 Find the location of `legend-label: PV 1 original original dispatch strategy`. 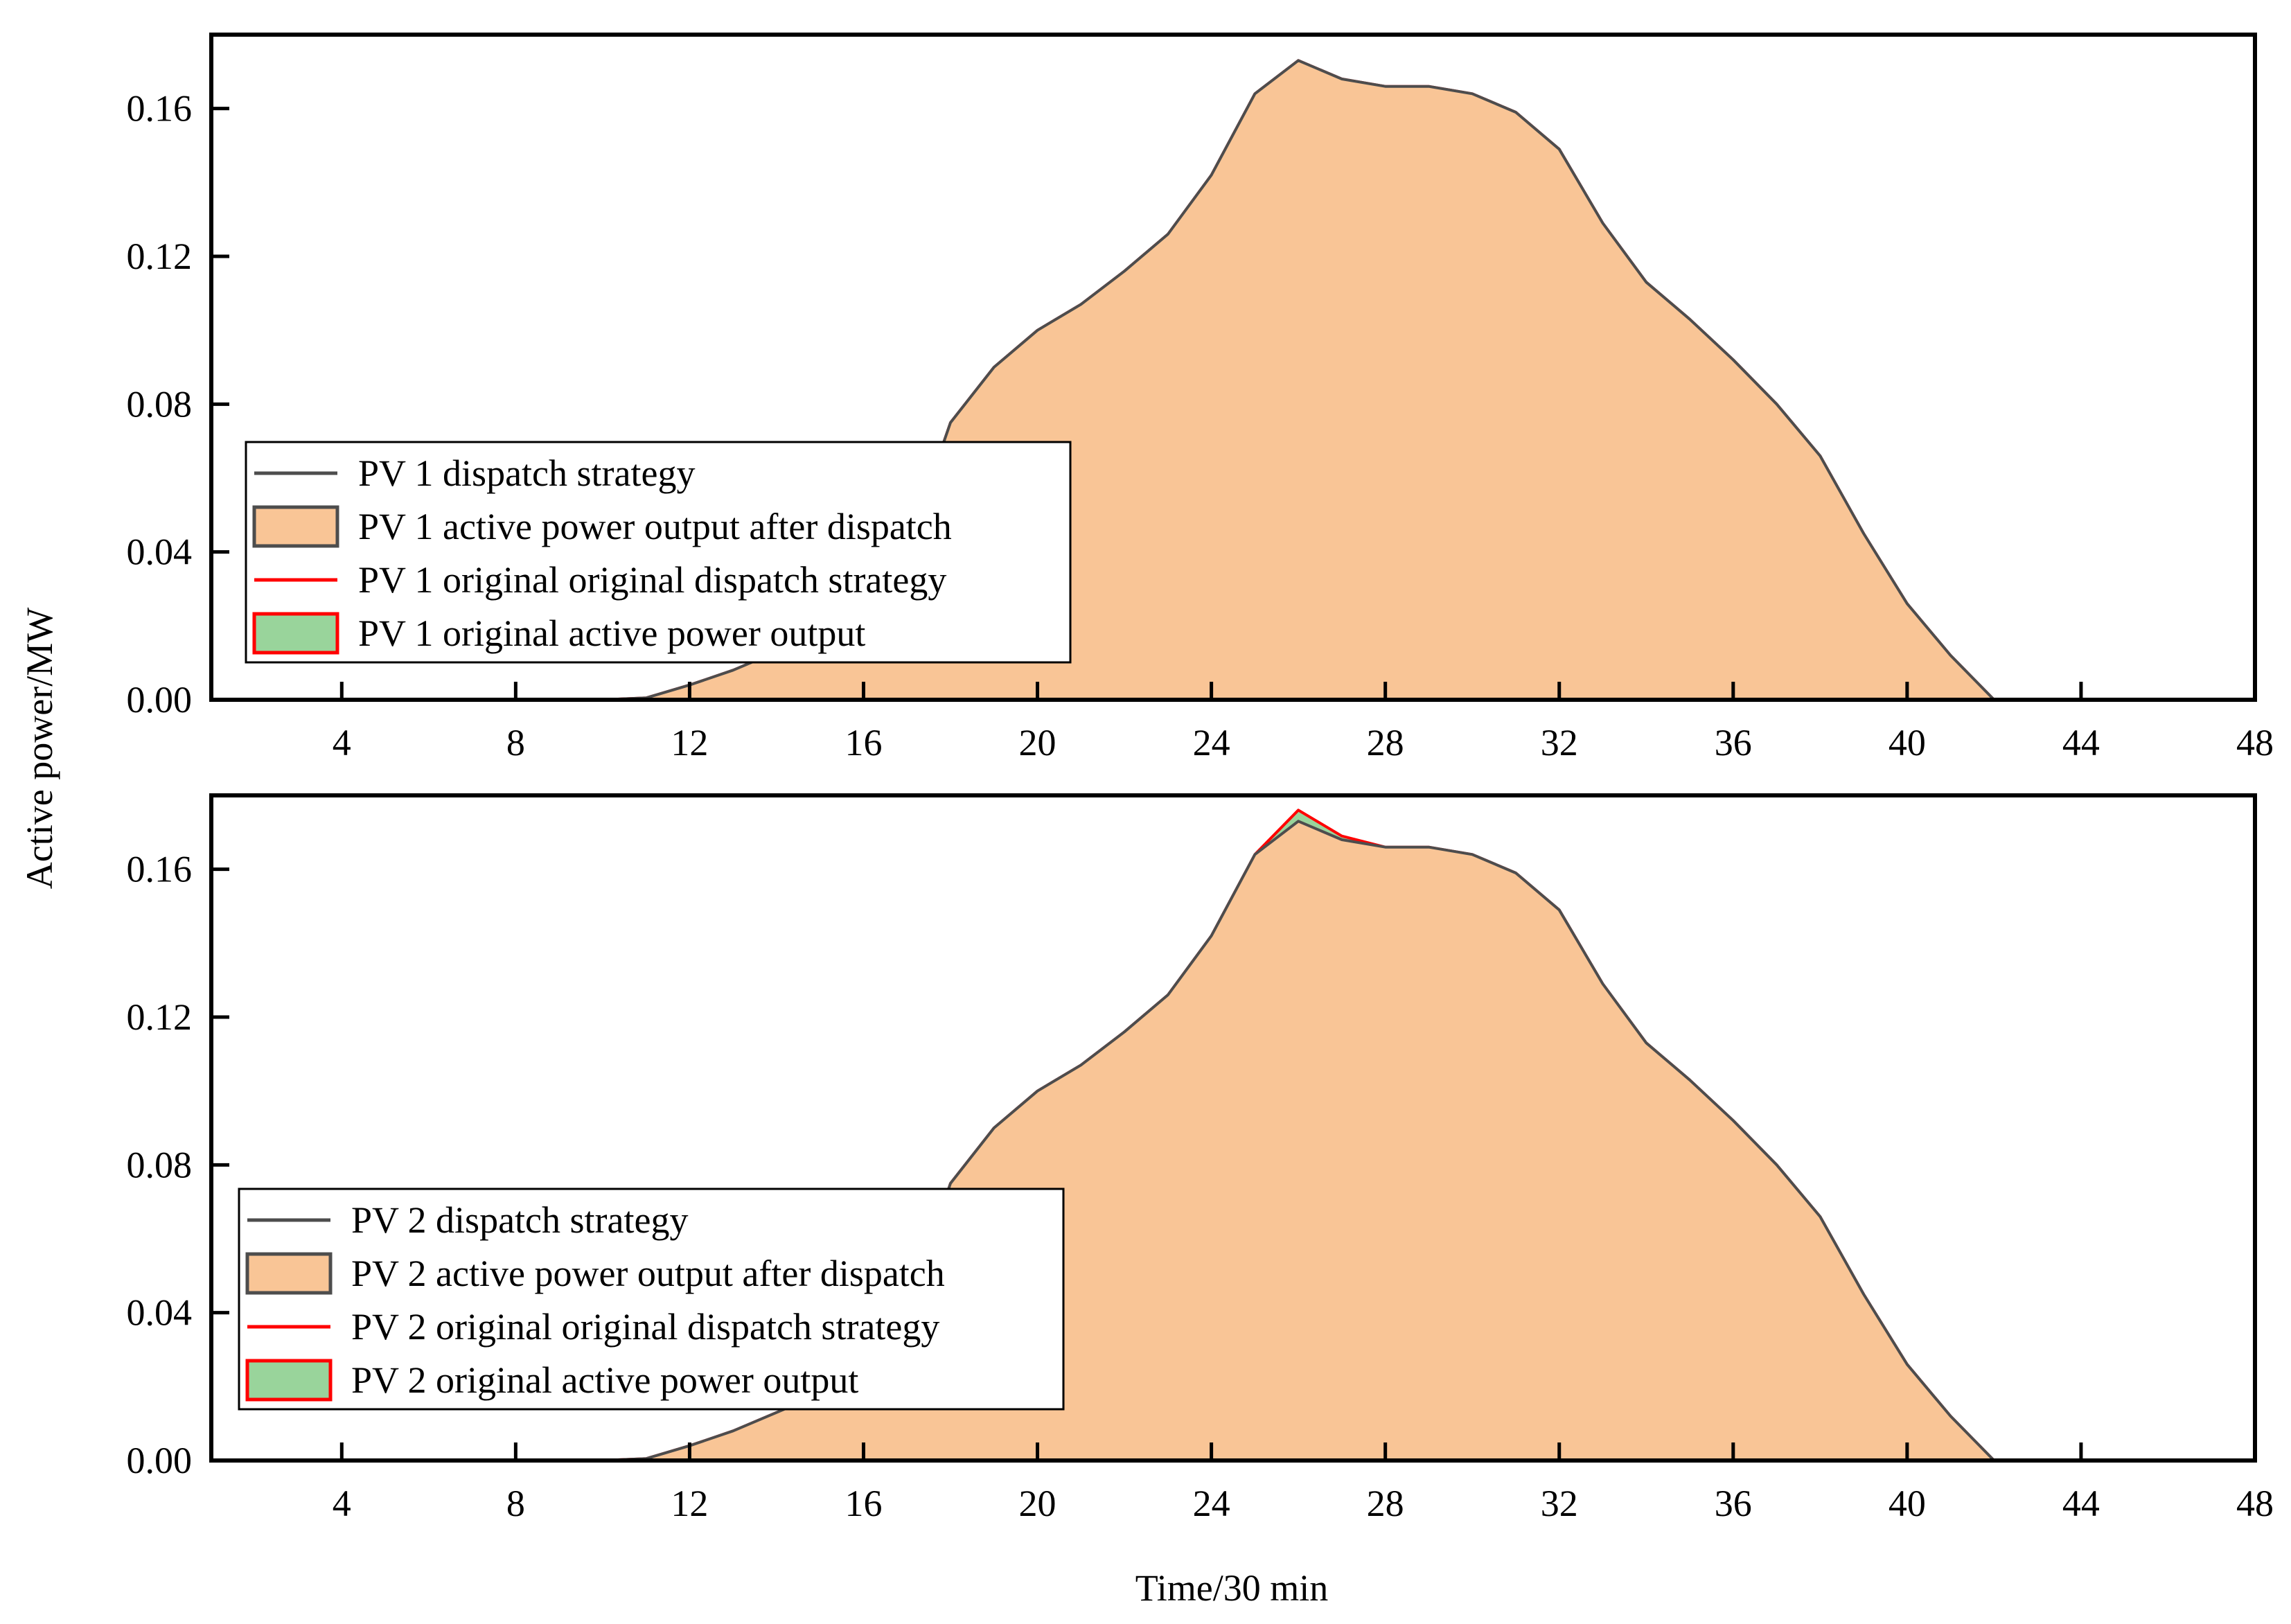

legend-label: PV 1 original original dispatch strategy is located at coordinates (652, 580).